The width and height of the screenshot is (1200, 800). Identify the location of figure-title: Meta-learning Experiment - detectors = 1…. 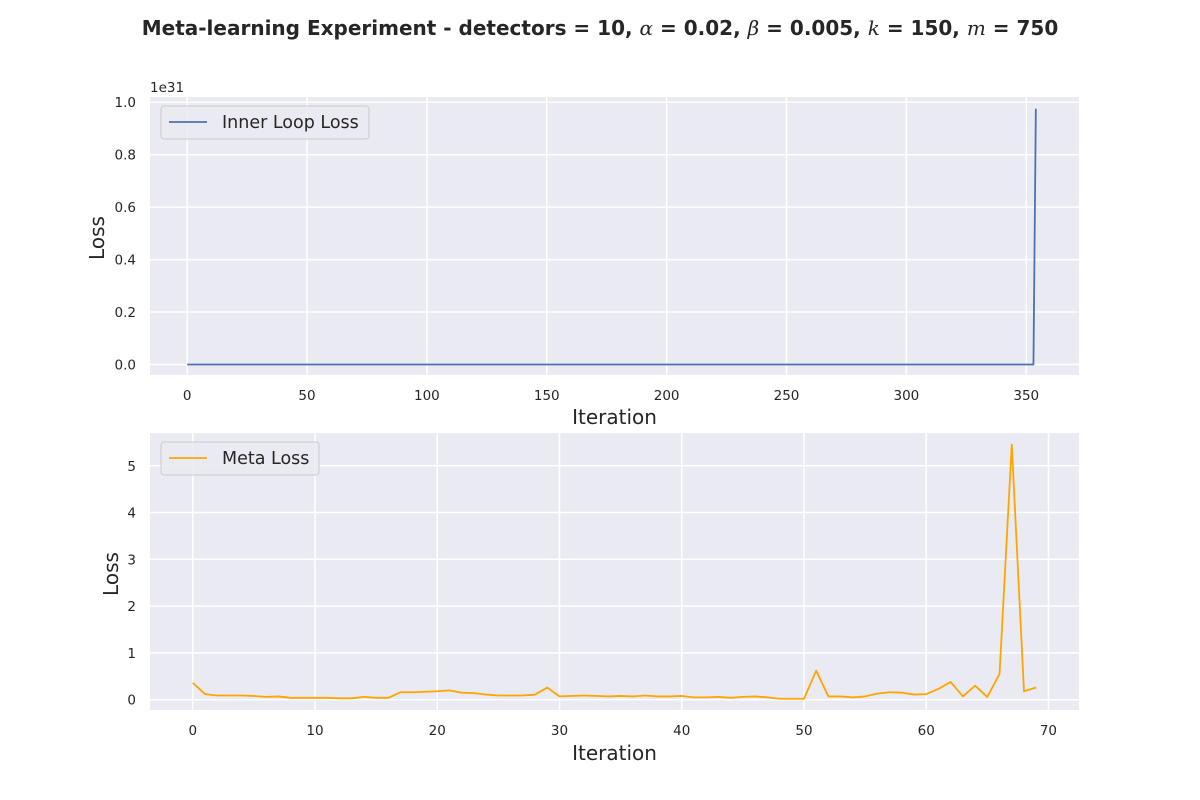
(600, 28).